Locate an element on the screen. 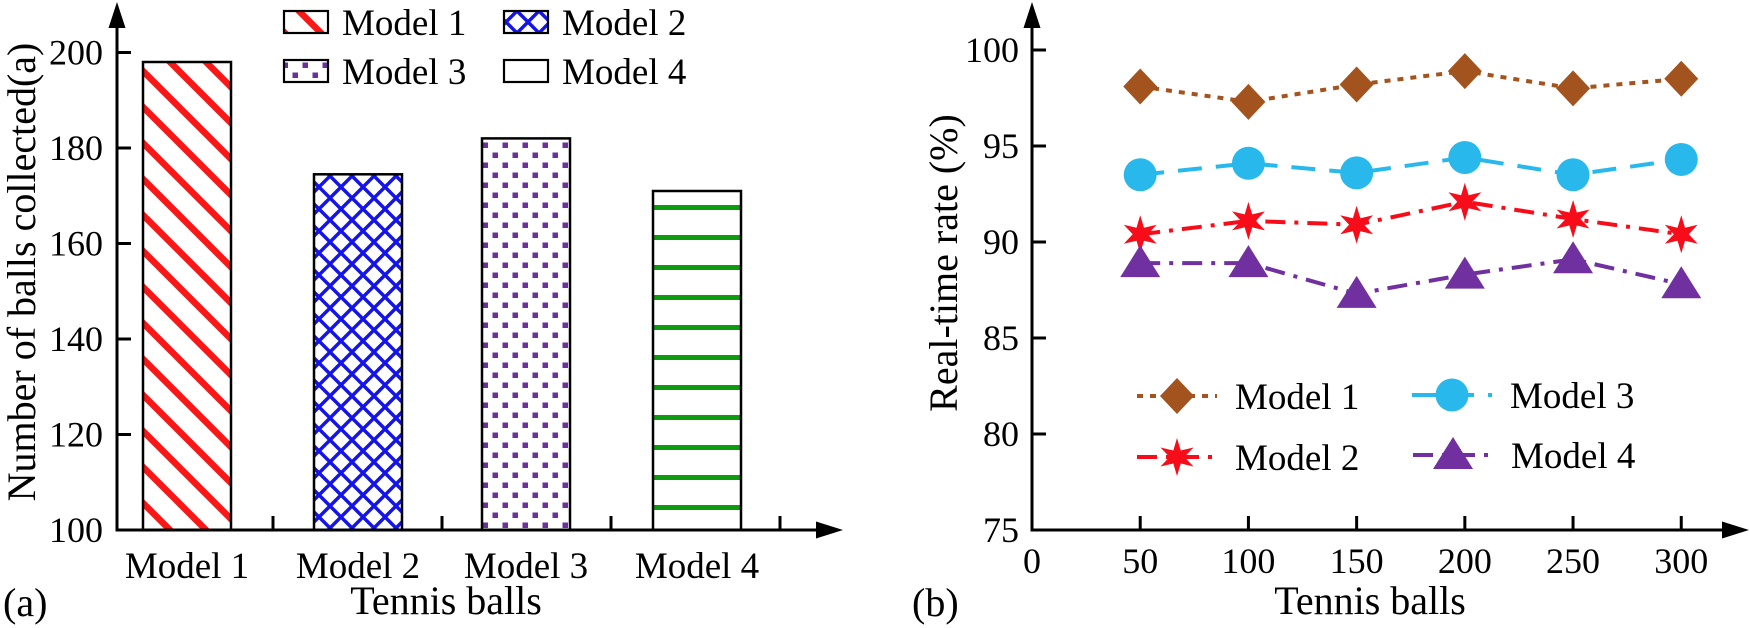  x-category-label: Model 4 is located at coordinates (697, 566).